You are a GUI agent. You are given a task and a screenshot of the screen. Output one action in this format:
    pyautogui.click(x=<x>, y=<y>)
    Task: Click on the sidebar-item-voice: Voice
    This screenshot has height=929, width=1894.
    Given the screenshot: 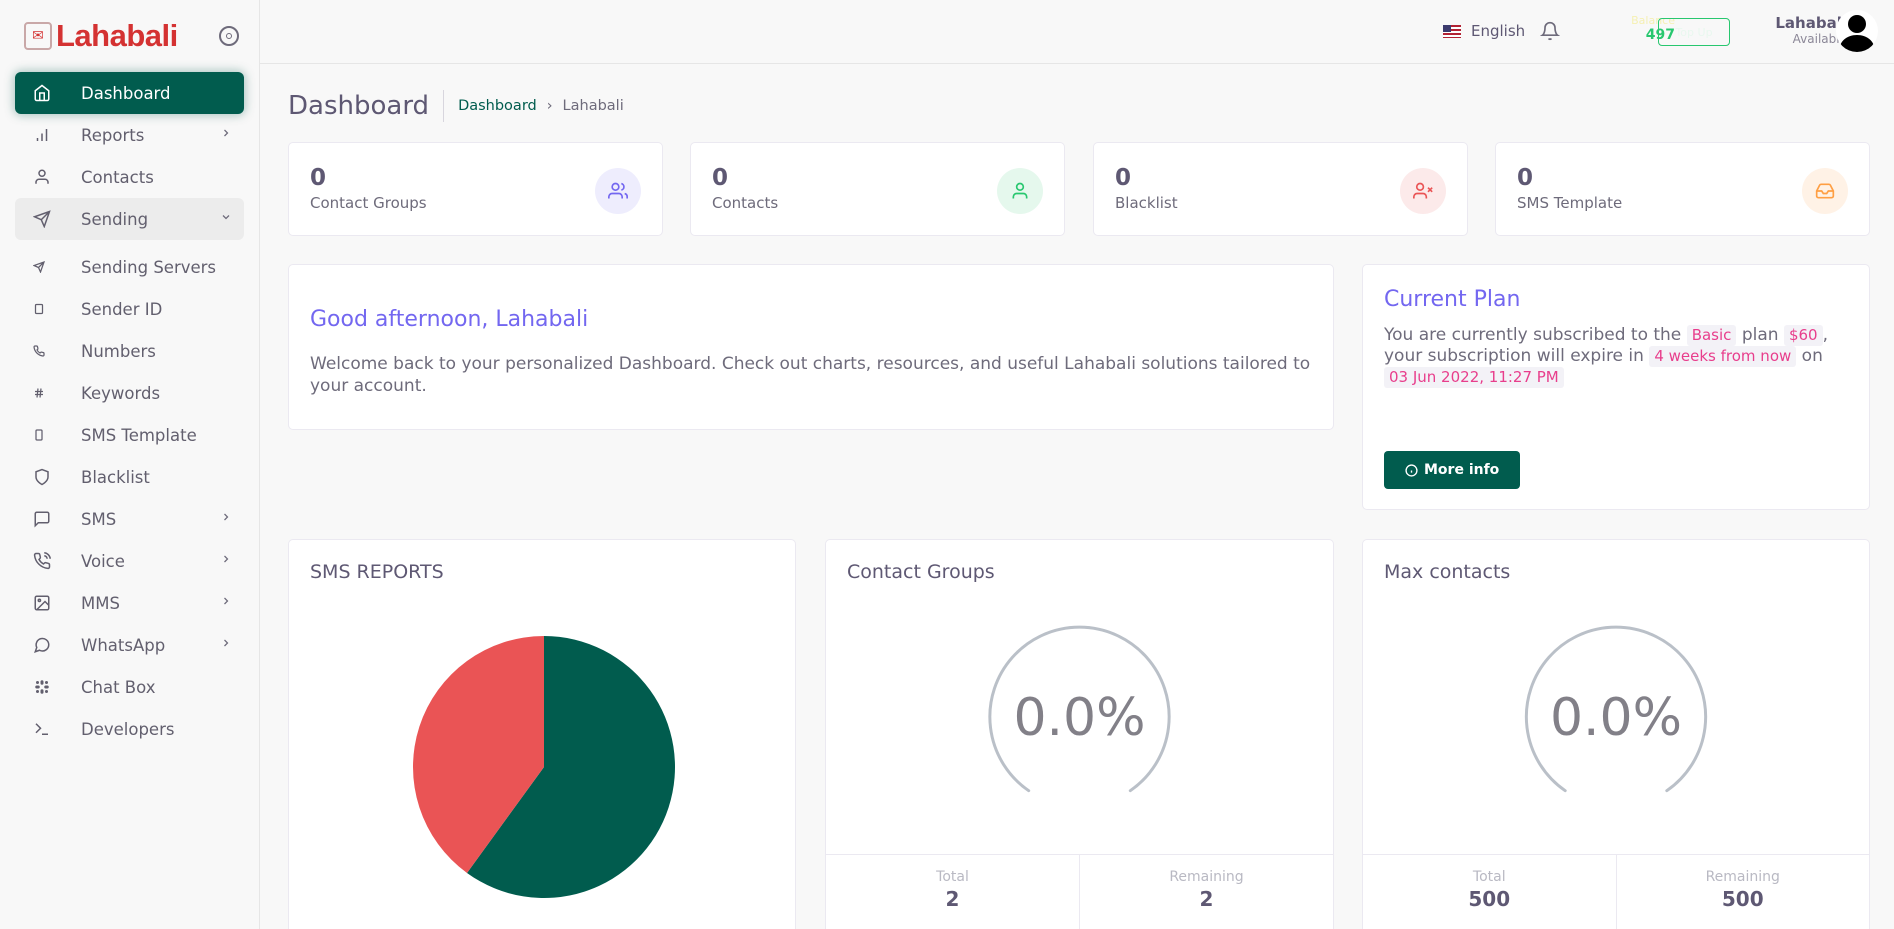 What is the action you would take?
    pyautogui.click(x=129, y=561)
    